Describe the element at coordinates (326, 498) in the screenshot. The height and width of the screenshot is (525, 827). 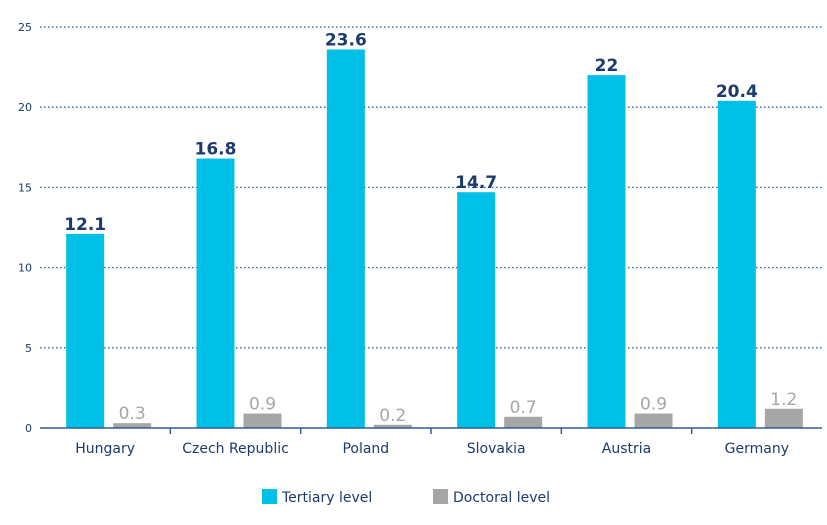
I see `legend-label: Tertiary level` at that location.